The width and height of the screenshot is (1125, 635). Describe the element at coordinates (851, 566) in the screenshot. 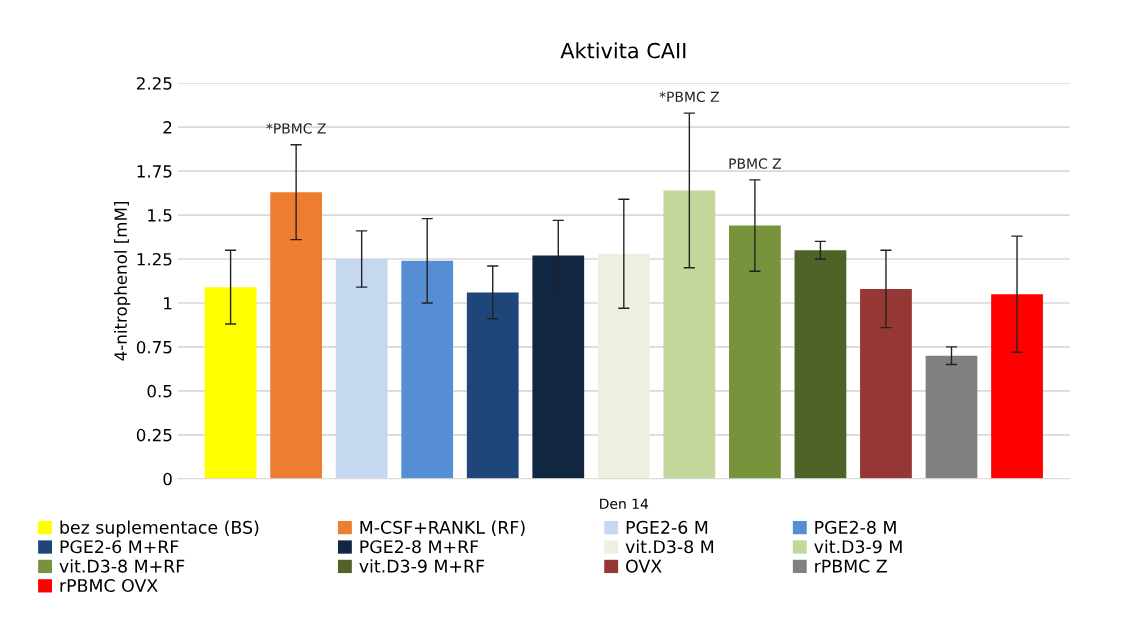

I see `legend-label: rPBMC Z` at that location.